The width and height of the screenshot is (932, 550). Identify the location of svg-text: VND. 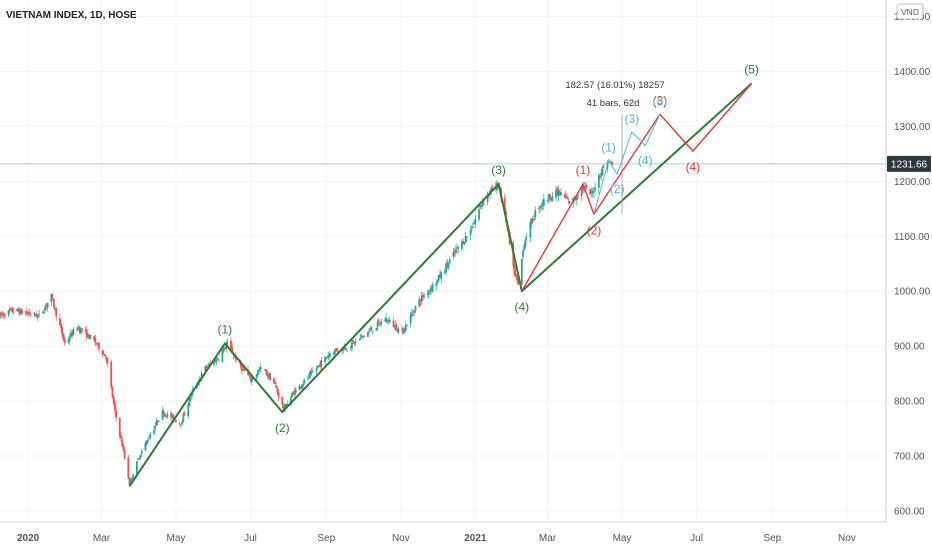
(910, 12).